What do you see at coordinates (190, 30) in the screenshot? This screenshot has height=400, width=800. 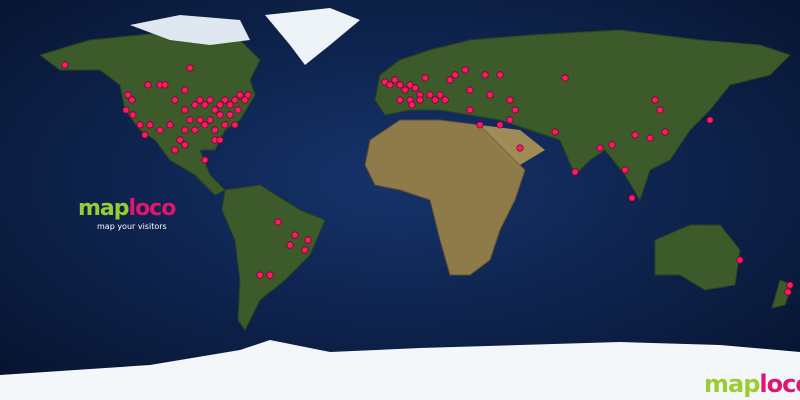 I see `arctic-islands` at bounding box center [190, 30].